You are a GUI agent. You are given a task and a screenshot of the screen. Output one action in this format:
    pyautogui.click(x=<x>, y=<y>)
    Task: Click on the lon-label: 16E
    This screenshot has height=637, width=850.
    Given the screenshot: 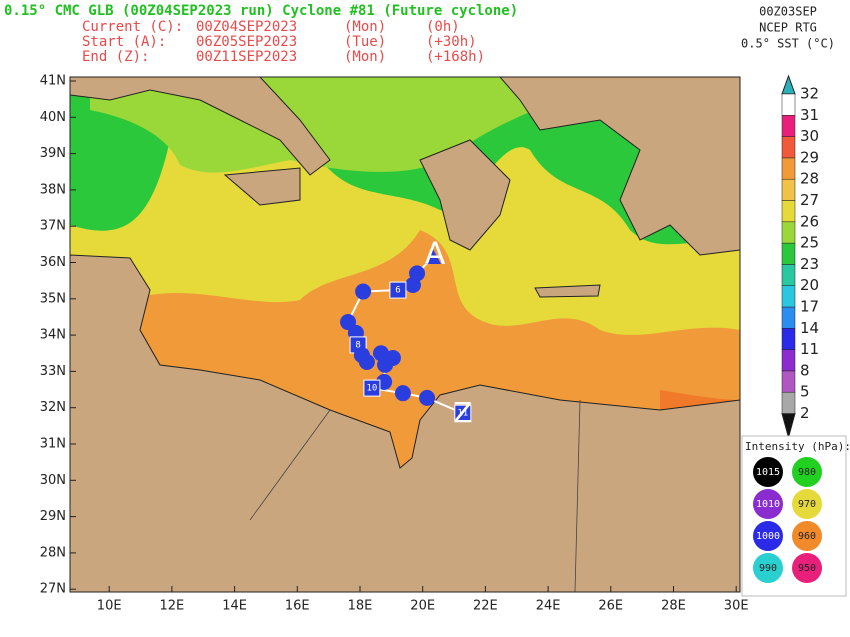 What is the action you would take?
    pyautogui.click(x=297, y=606)
    